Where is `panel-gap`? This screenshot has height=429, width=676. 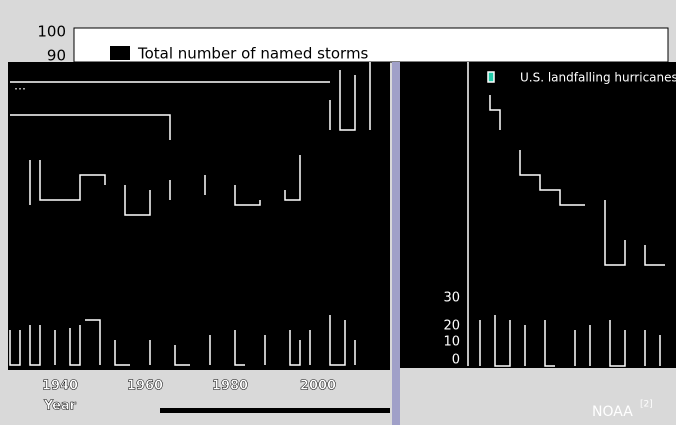 panel-gap is located at coordinates (396, 243).